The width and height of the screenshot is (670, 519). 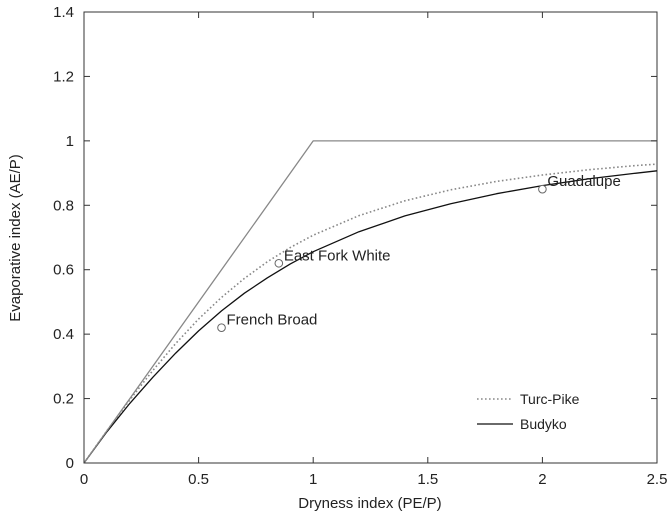 I want to click on data-point-label-east-fork-white: East Fork White, so click(x=337, y=255).